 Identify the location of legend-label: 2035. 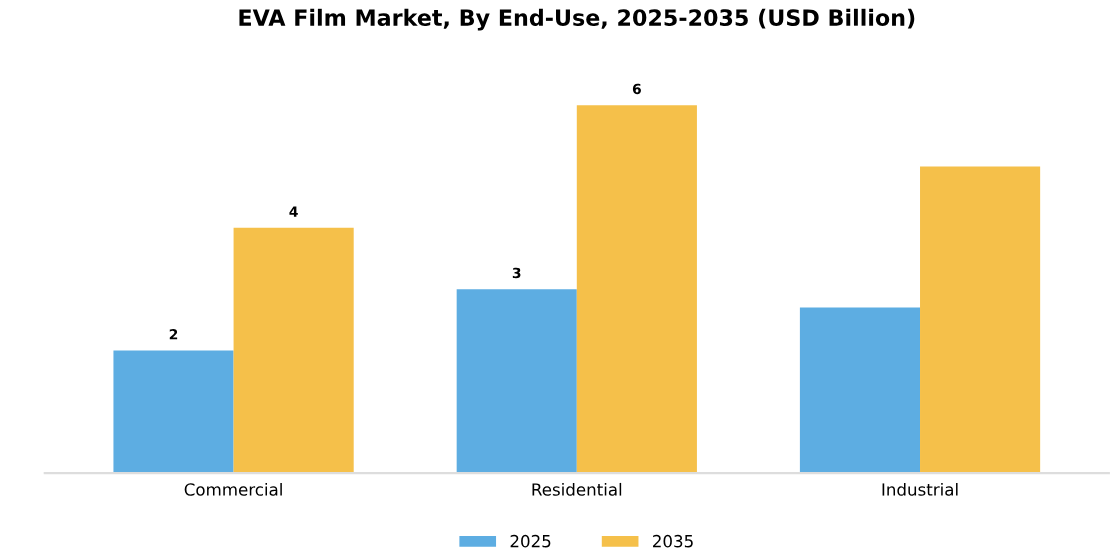
(673, 541).